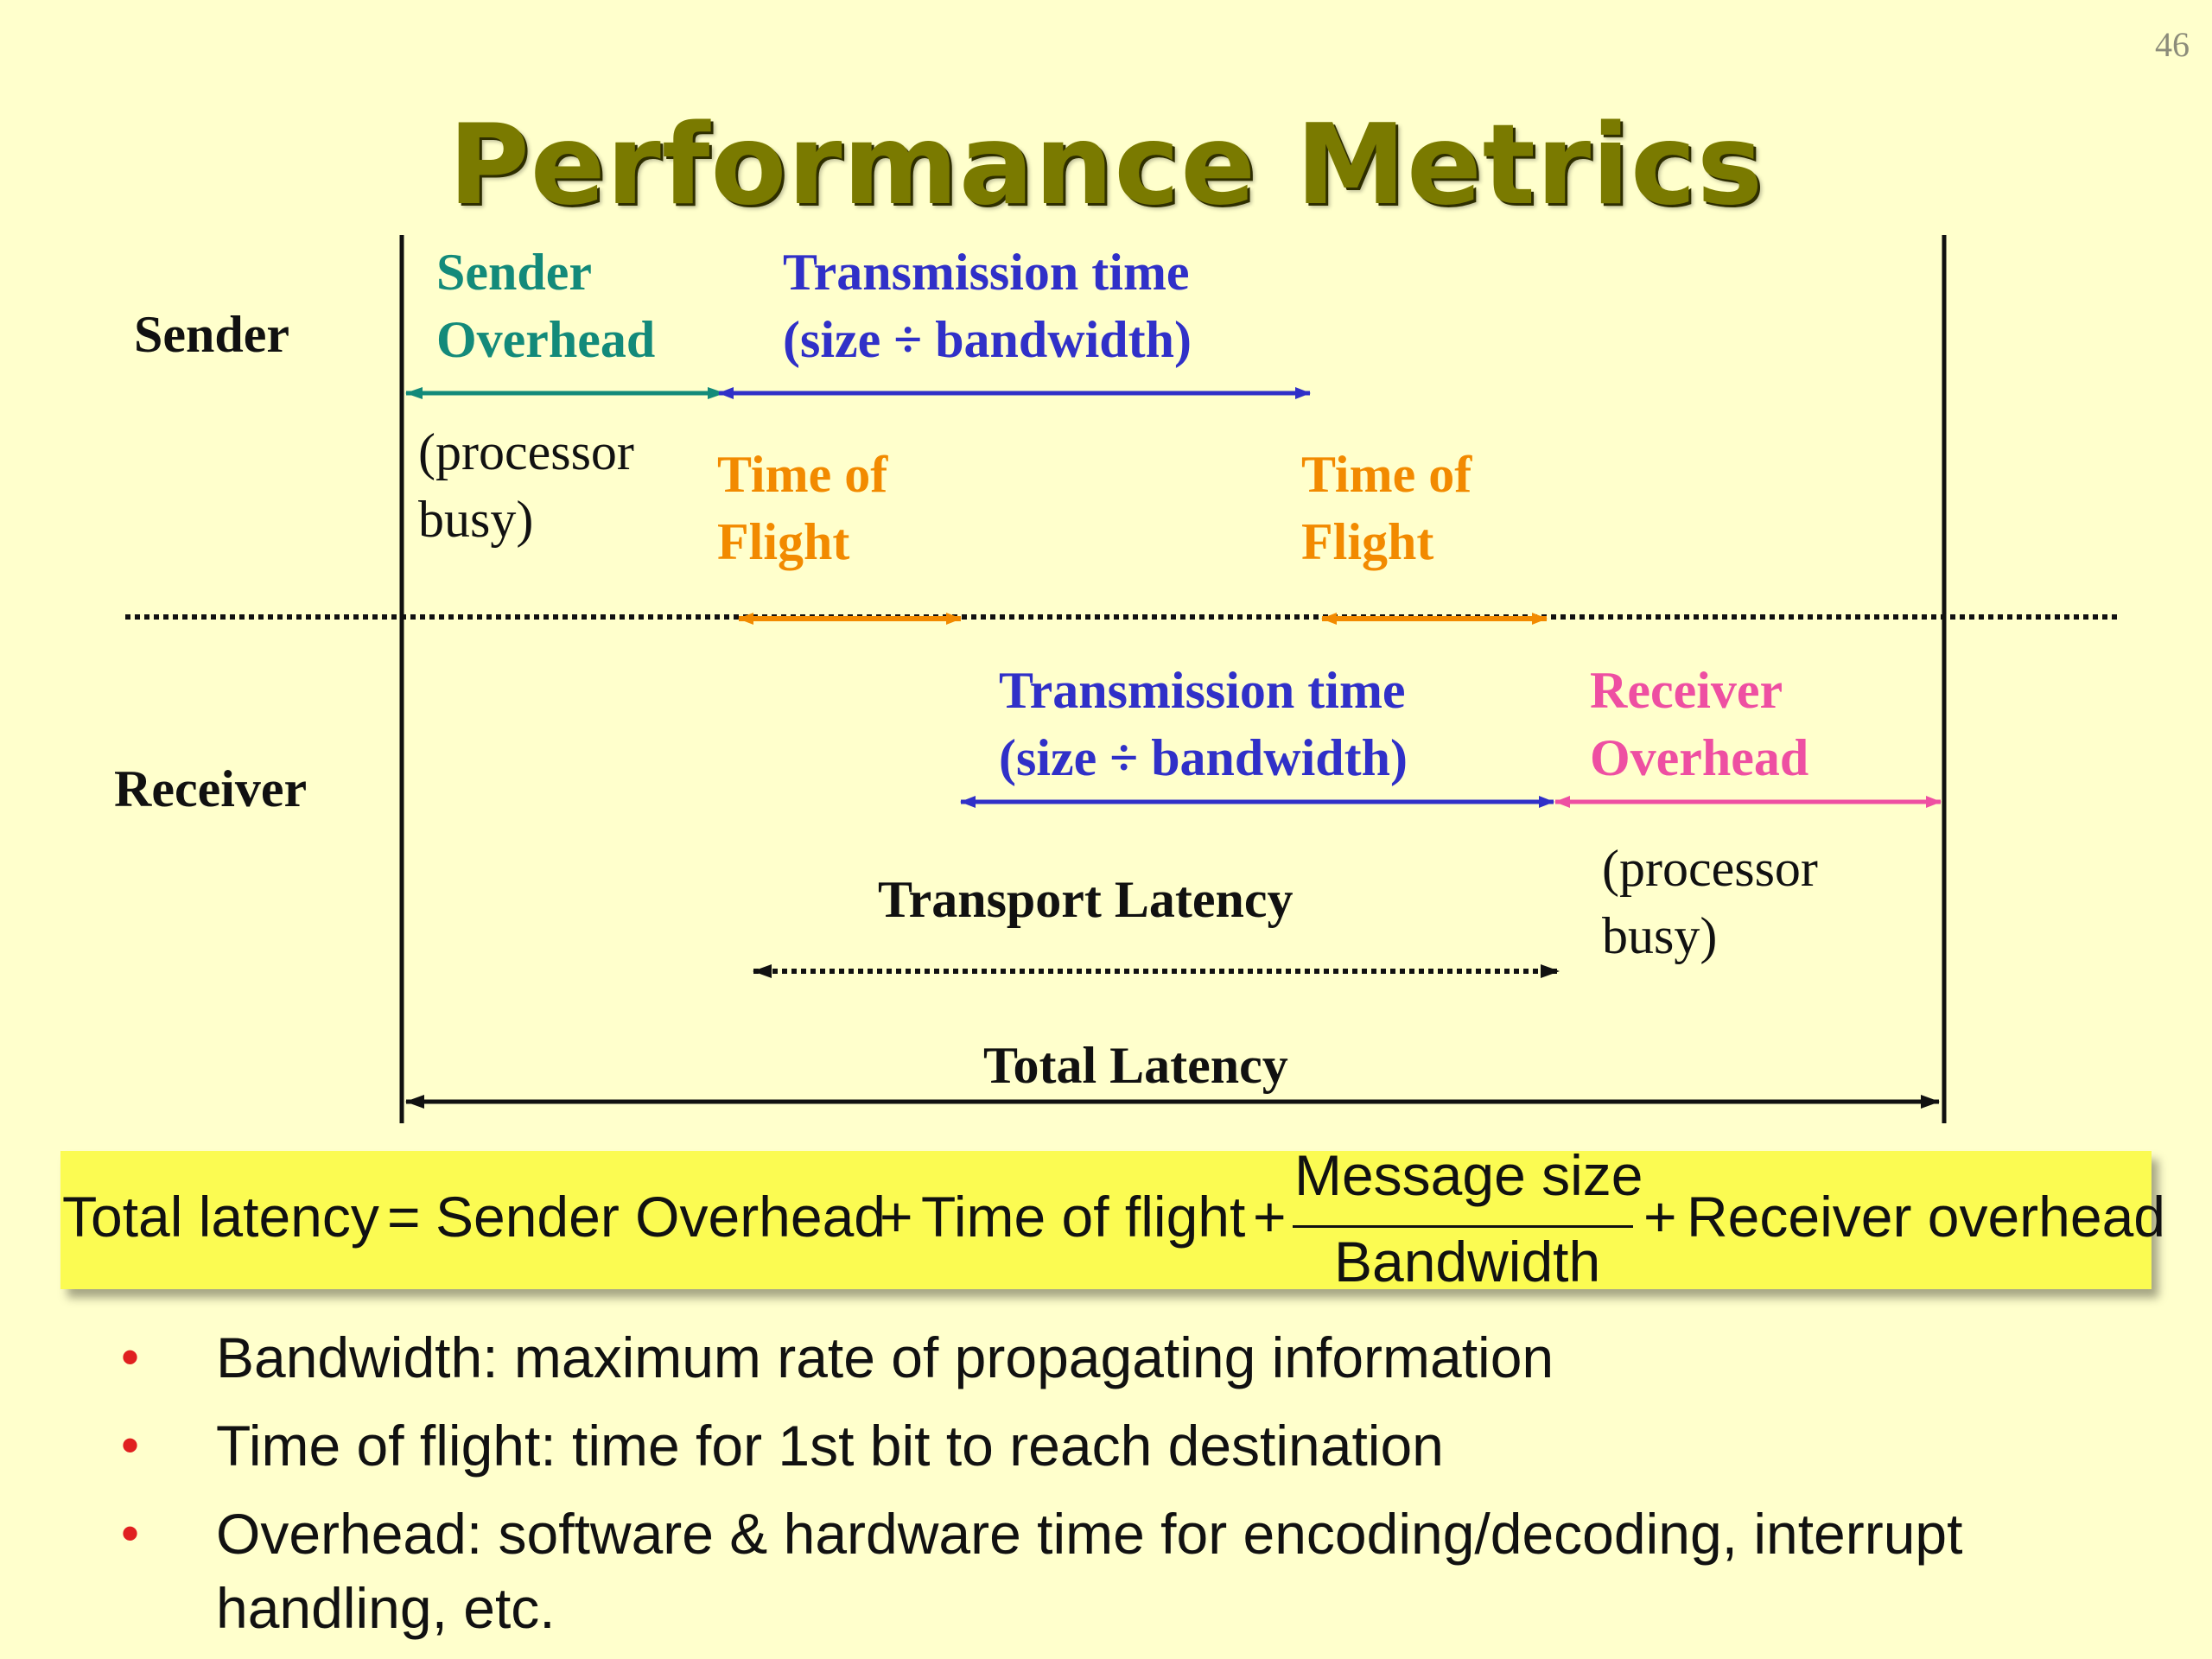  What do you see at coordinates (211, 334) in the screenshot?
I see `sender-row-label: Sender` at bounding box center [211, 334].